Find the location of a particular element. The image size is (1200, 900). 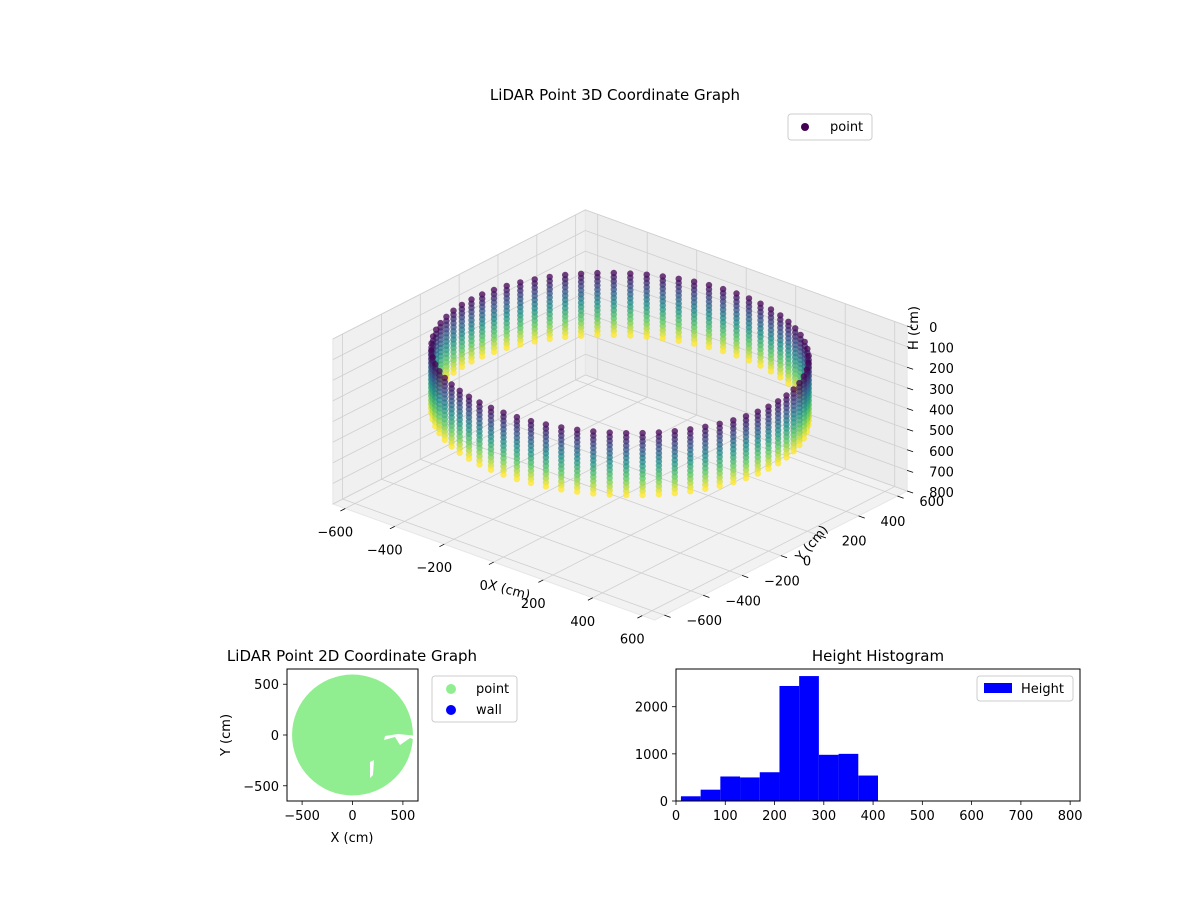

y-tick-label: 200 is located at coordinates (854, 542).